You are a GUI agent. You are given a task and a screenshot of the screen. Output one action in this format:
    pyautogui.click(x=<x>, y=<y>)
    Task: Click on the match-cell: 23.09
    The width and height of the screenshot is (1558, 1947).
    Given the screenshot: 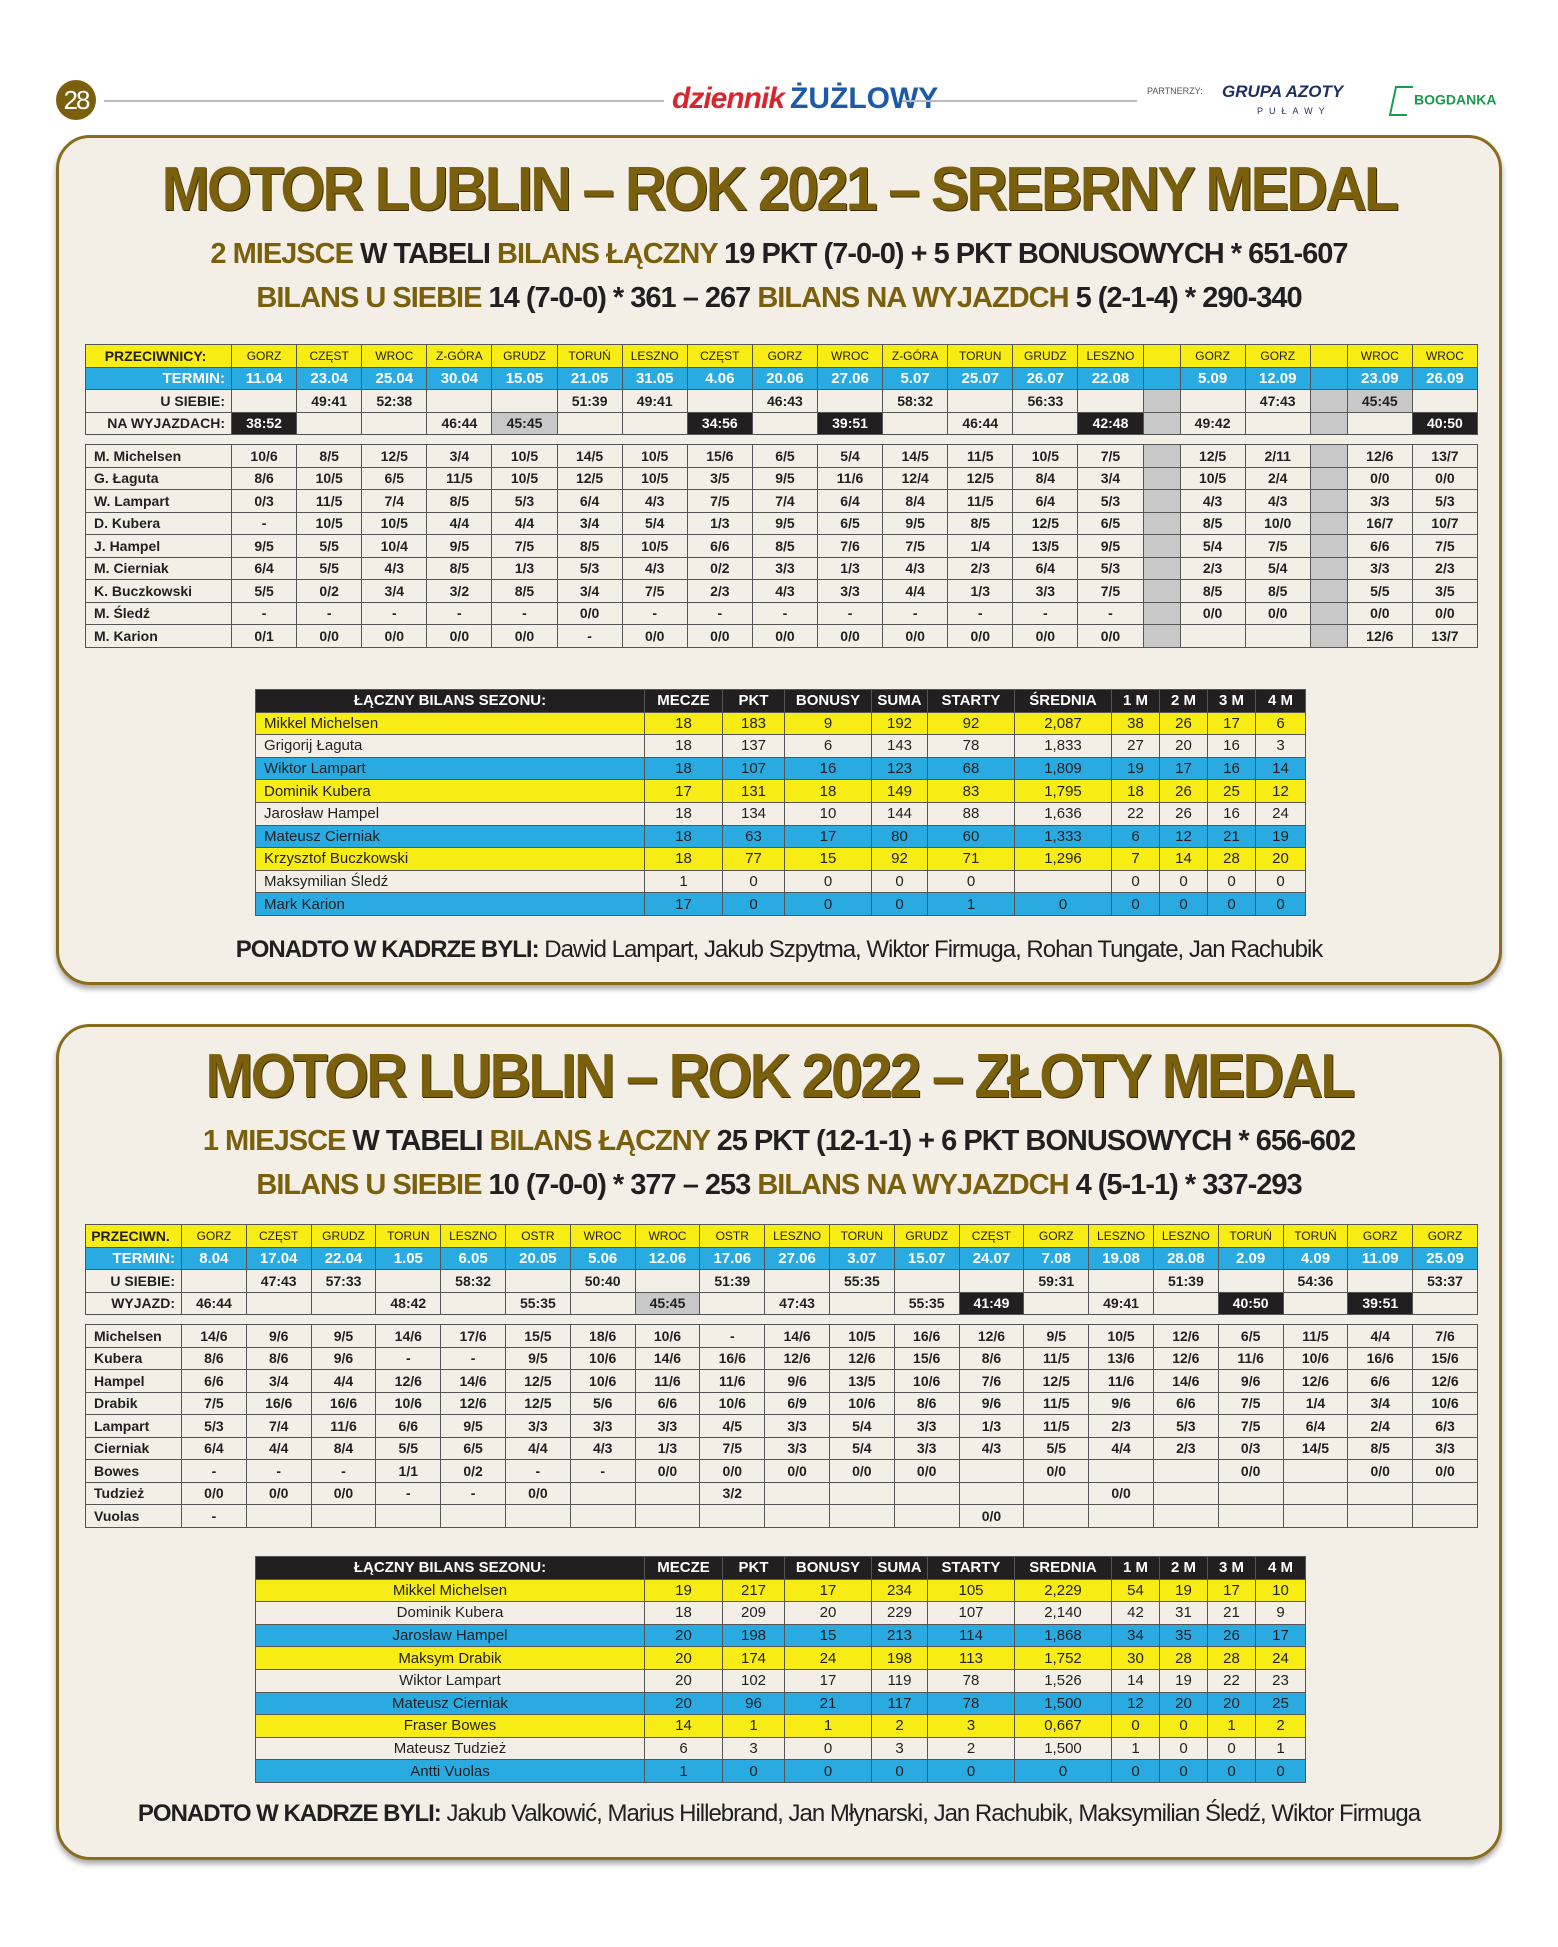 What is the action you would take?
    pyautogui.click(x=1379, y=378)
    